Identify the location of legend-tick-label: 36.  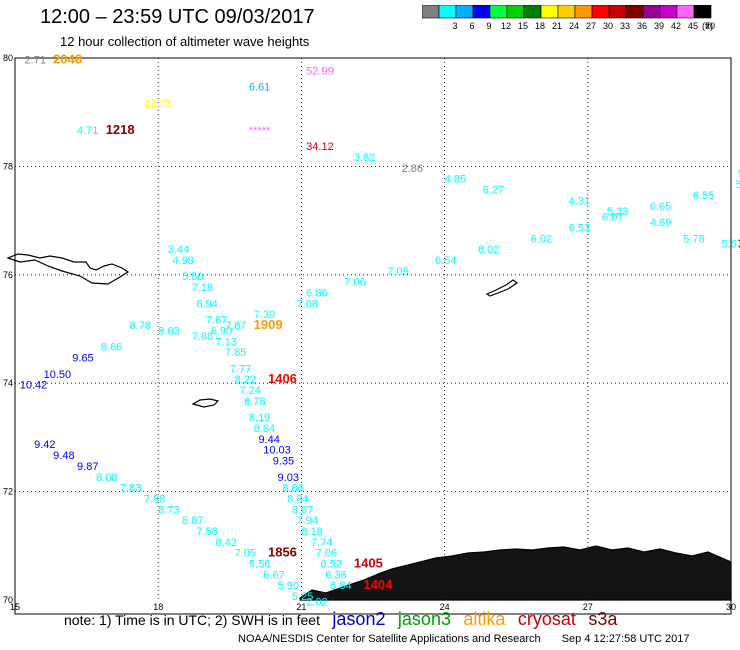
(642, 26).